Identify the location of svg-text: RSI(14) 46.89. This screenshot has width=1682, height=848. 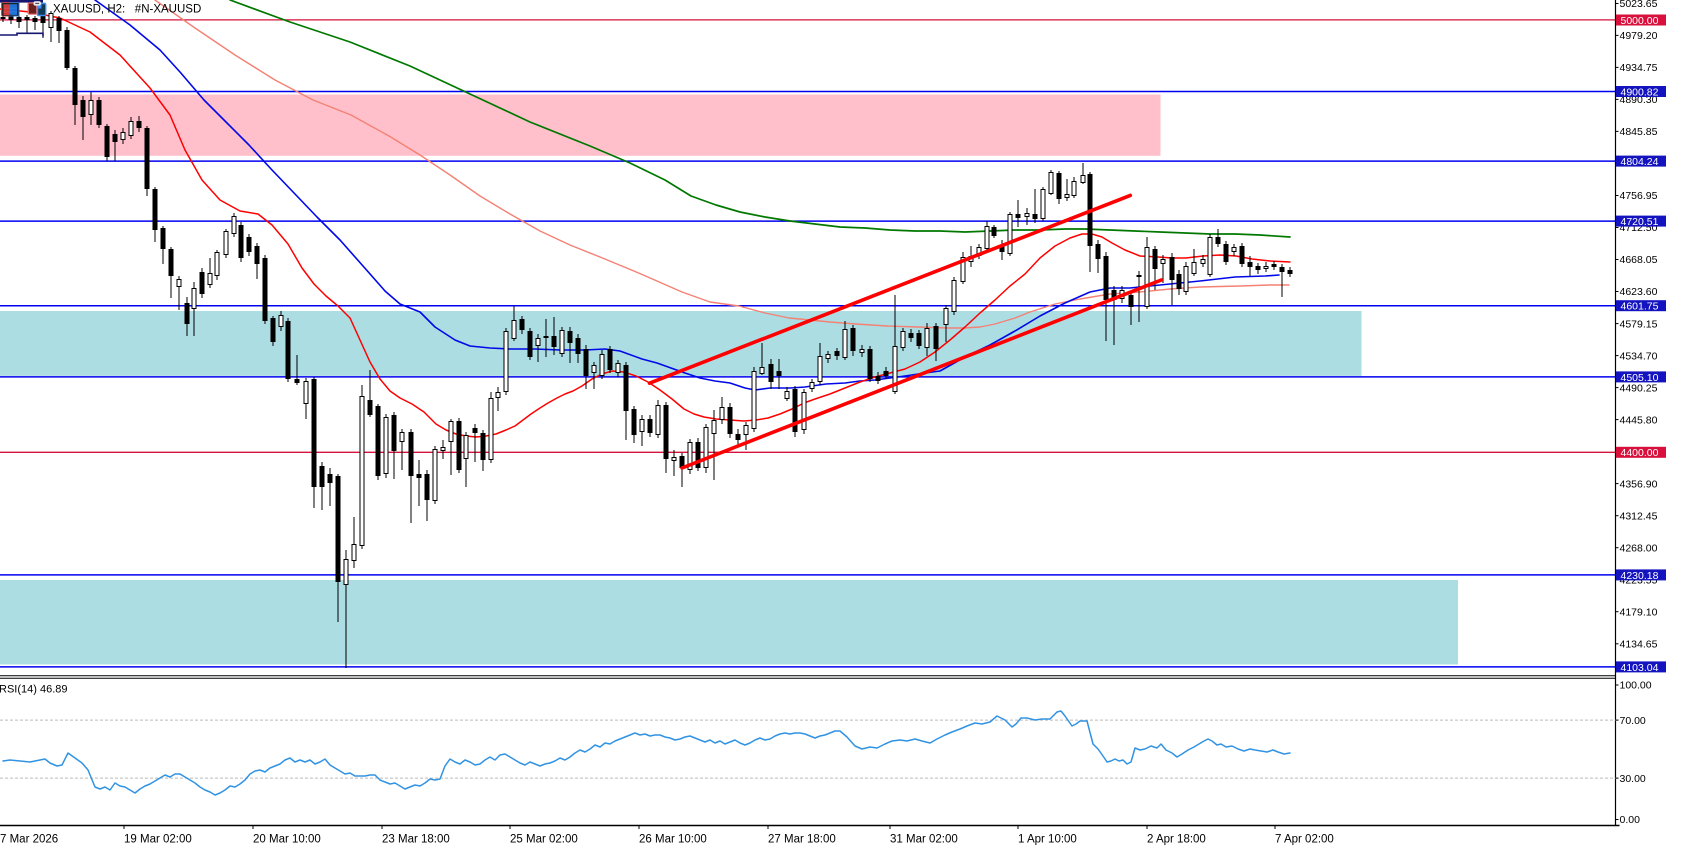
(33, 690).